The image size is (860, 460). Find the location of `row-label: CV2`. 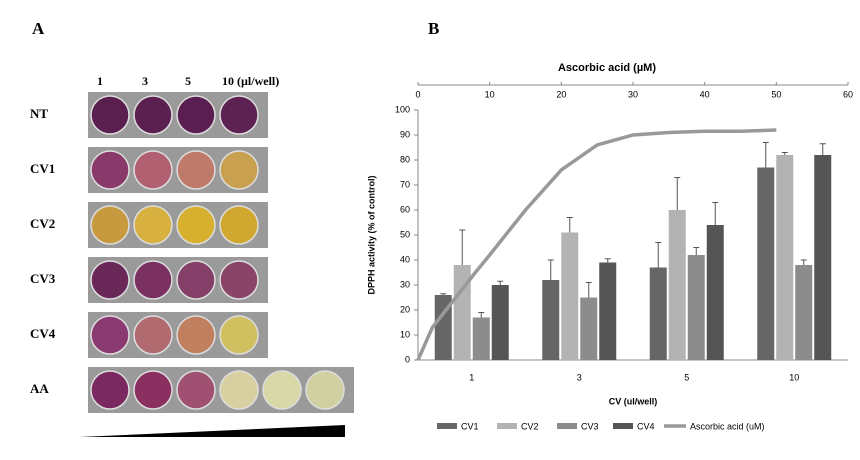

row-label: CV2 is located at coordinates (42, 223).